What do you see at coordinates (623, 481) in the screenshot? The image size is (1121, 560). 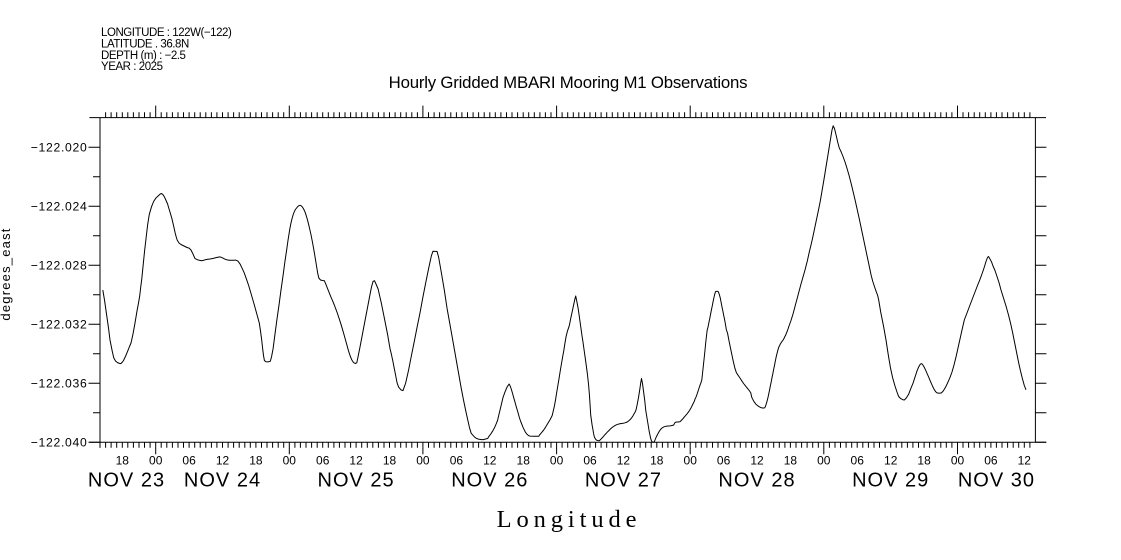 I see `svg-text: NOV 27` at bounding box center [623, 481].